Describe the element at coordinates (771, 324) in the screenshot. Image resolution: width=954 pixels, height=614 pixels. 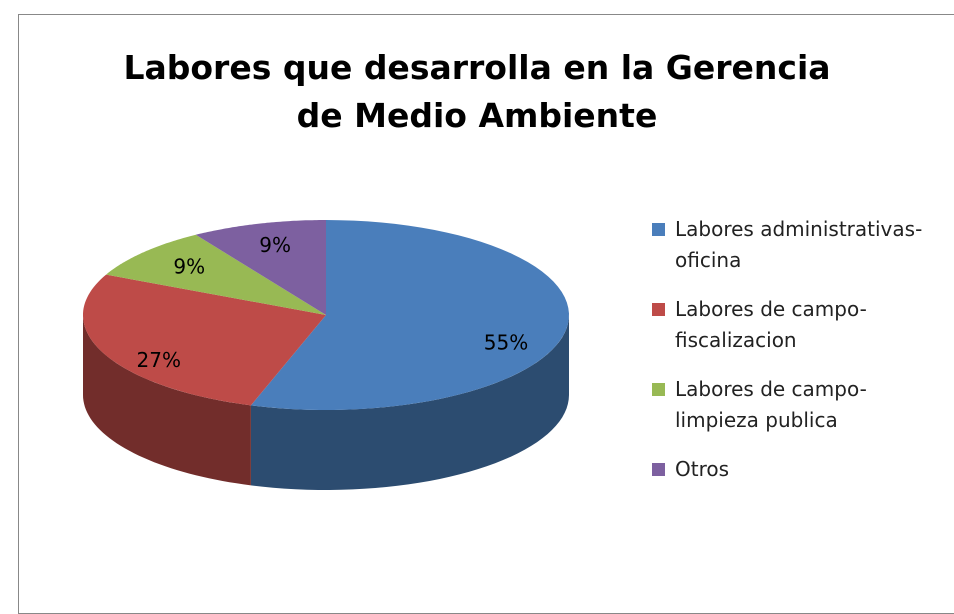
I see `legend-label: Labores de campo-fiscalizacion` at that location.